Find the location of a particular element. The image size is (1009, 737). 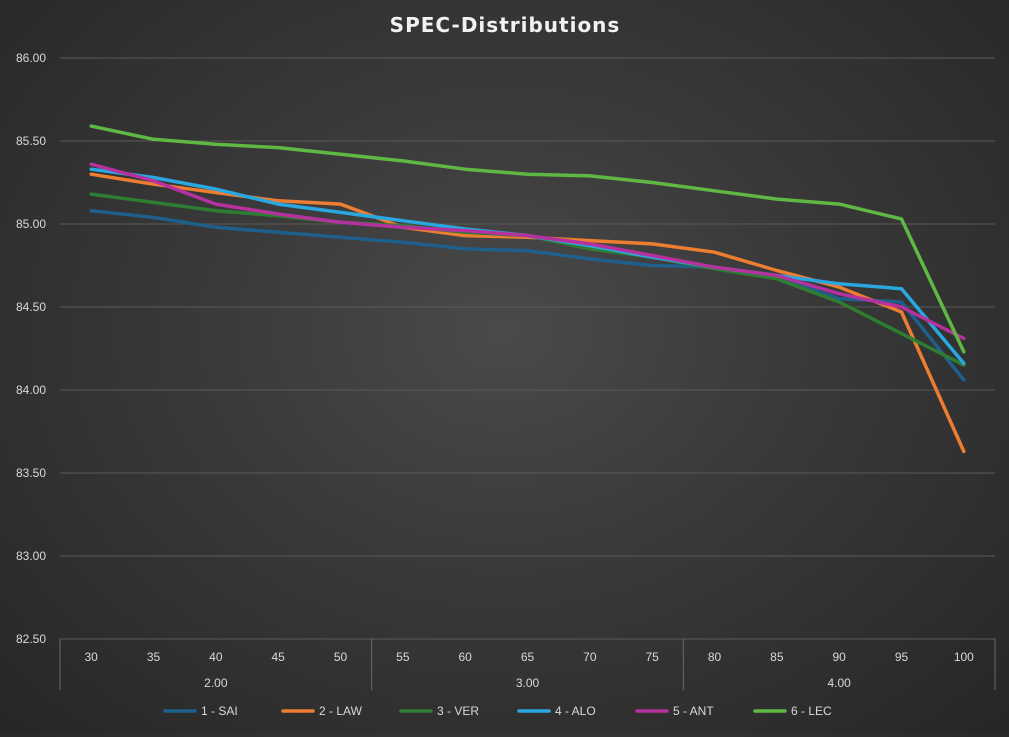

legend-label-5: 5 - ANT is located at coordinates (693, 711).